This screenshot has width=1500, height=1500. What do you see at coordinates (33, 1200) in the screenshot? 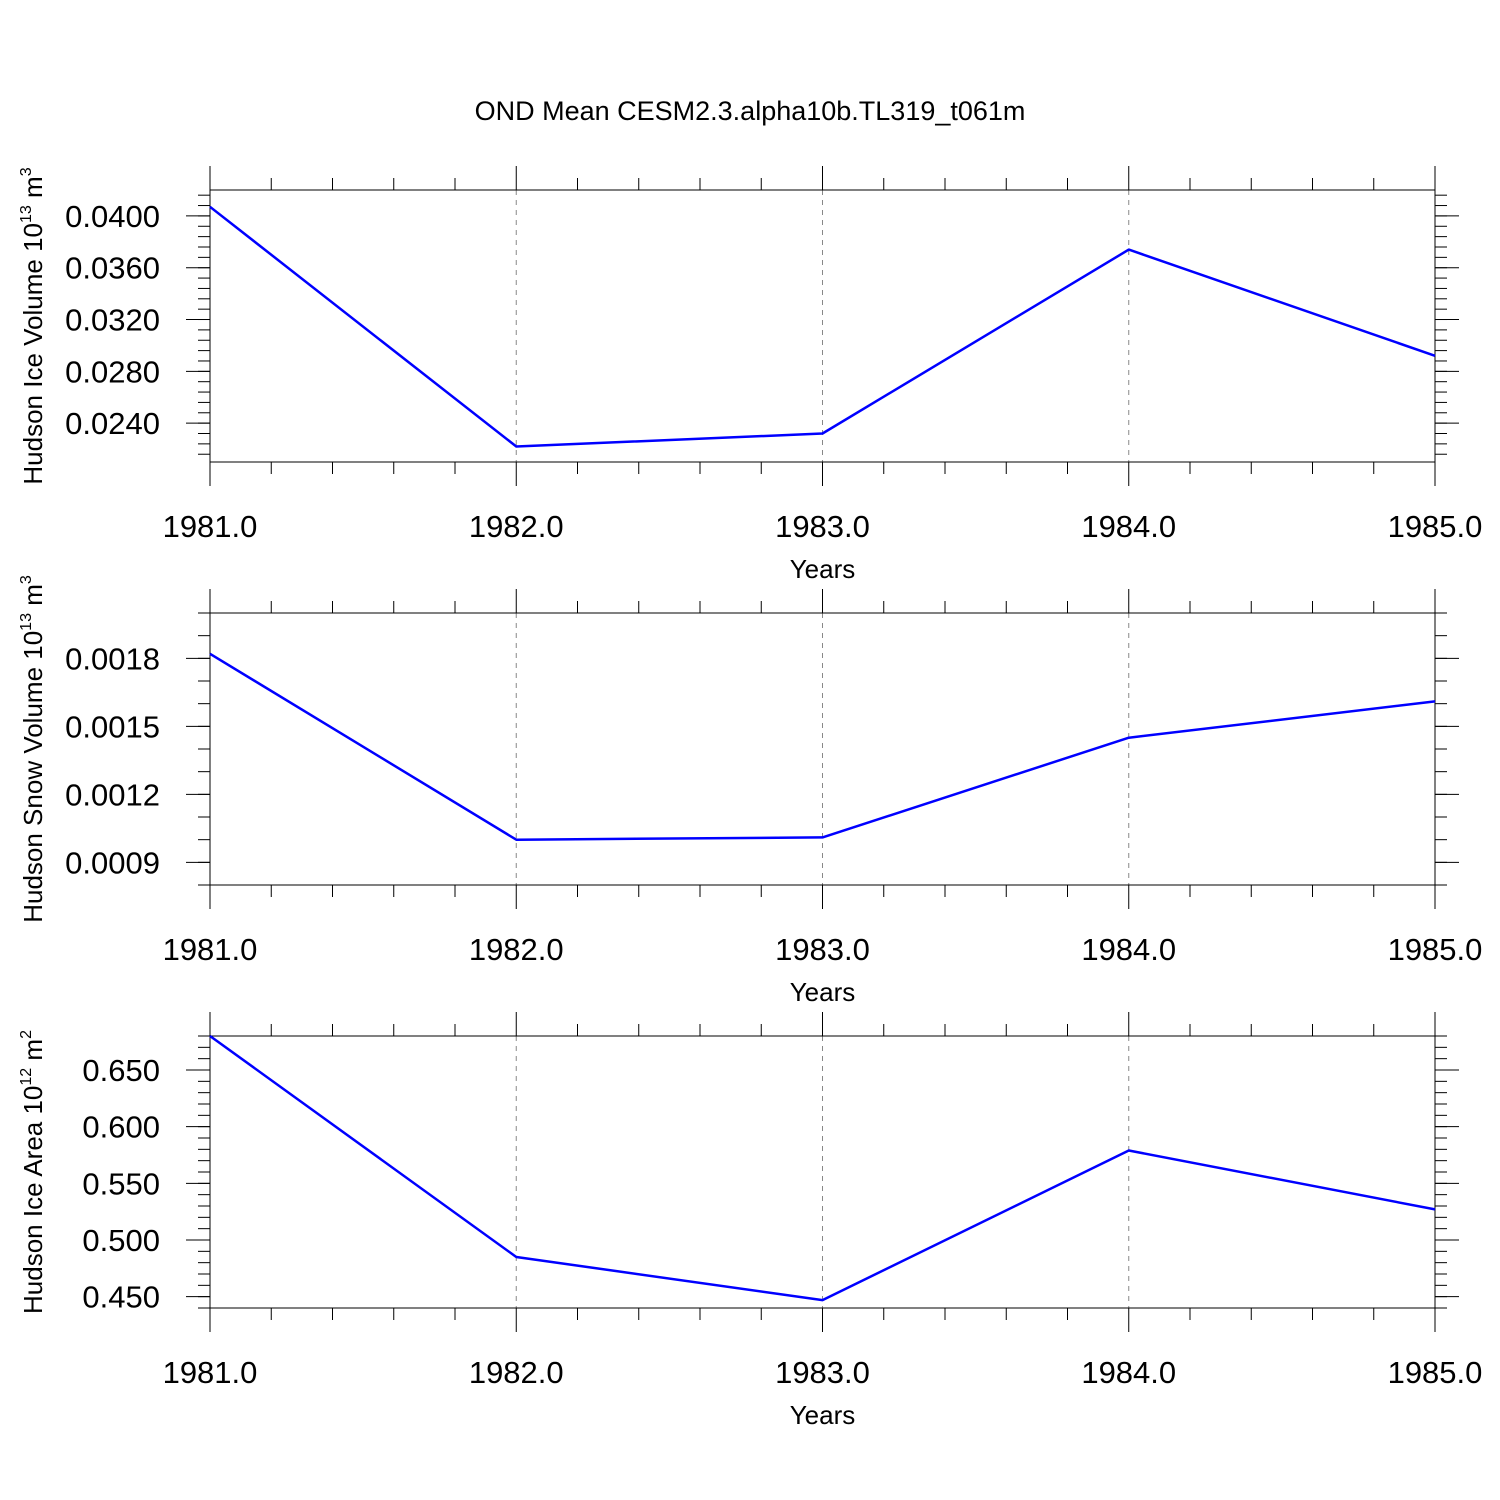
I see `y-axis-label-text: Hudson Ice Area 10` at bounding box center [33, 1200].